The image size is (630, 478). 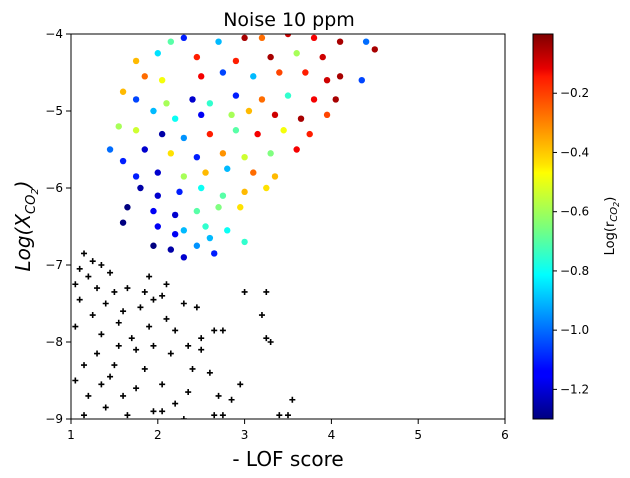 What do you see at coordinates (54, 34) in the screenshot?
I see `y-tick-label: −4` at bounding box center [54, 34].